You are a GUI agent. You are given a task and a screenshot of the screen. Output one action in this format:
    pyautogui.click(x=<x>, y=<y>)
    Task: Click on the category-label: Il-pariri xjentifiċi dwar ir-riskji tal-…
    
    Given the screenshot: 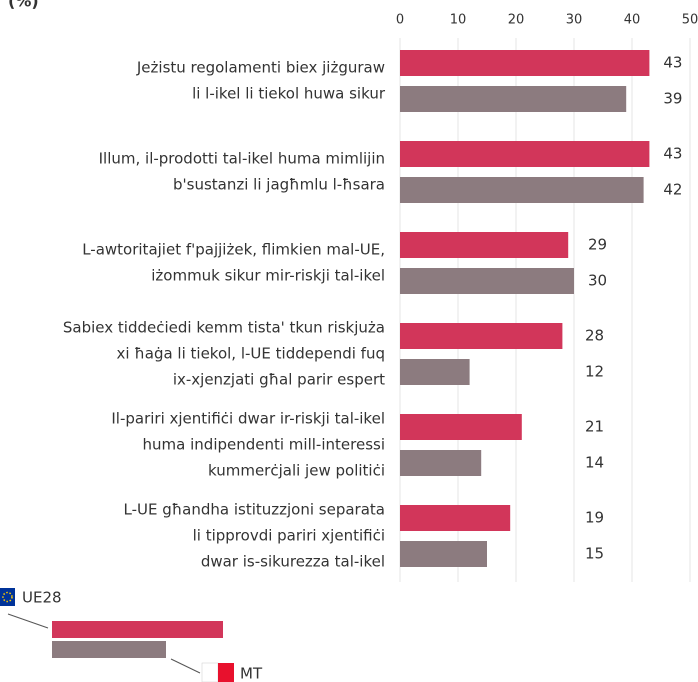 What is the action you would take?
    pyautogui.click(x=248, y=419)
    